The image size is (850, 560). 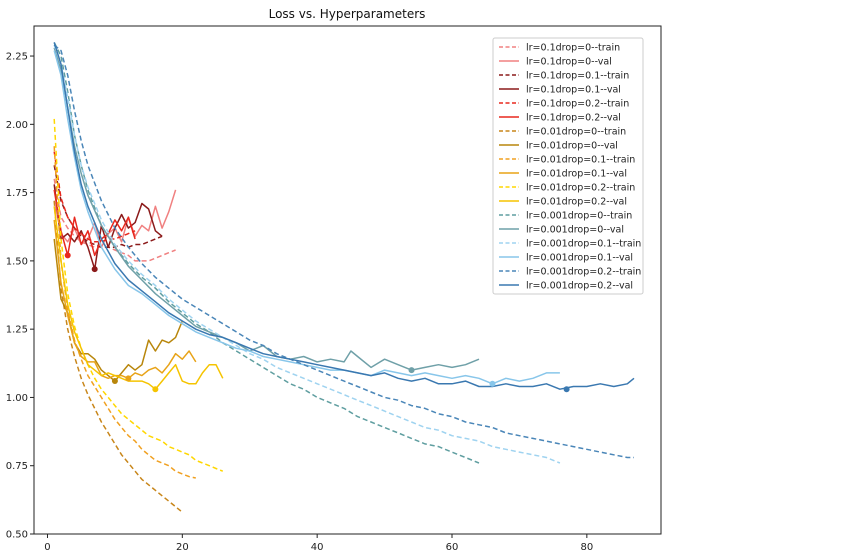 I want to click on legend-label: lr=0.01drop=0.2--train, so click(x=580, y=188).